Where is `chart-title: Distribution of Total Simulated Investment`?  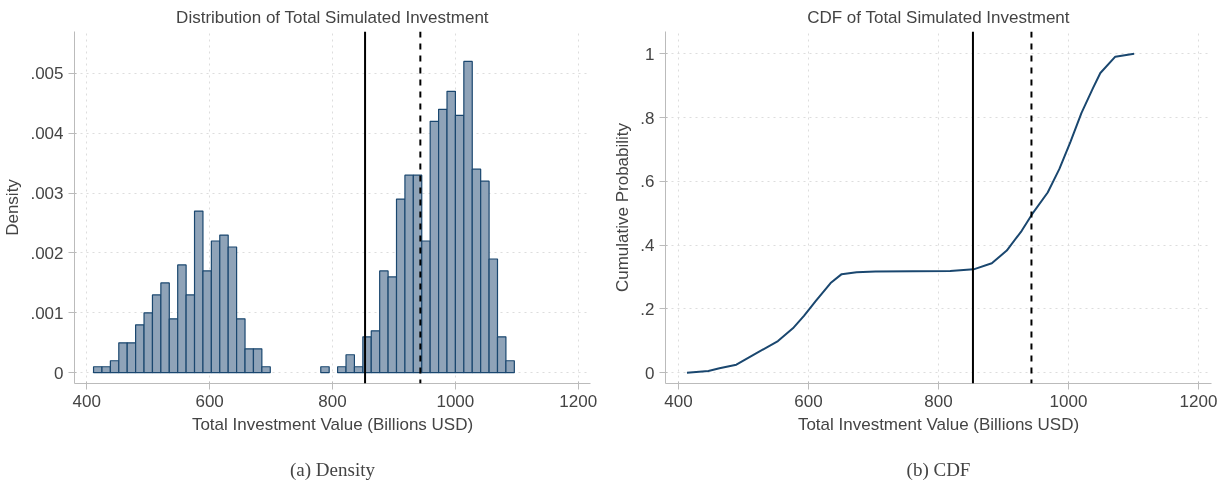 chart-title: Distribution of Total Simulated Investment is located at coordinates (332, 17).